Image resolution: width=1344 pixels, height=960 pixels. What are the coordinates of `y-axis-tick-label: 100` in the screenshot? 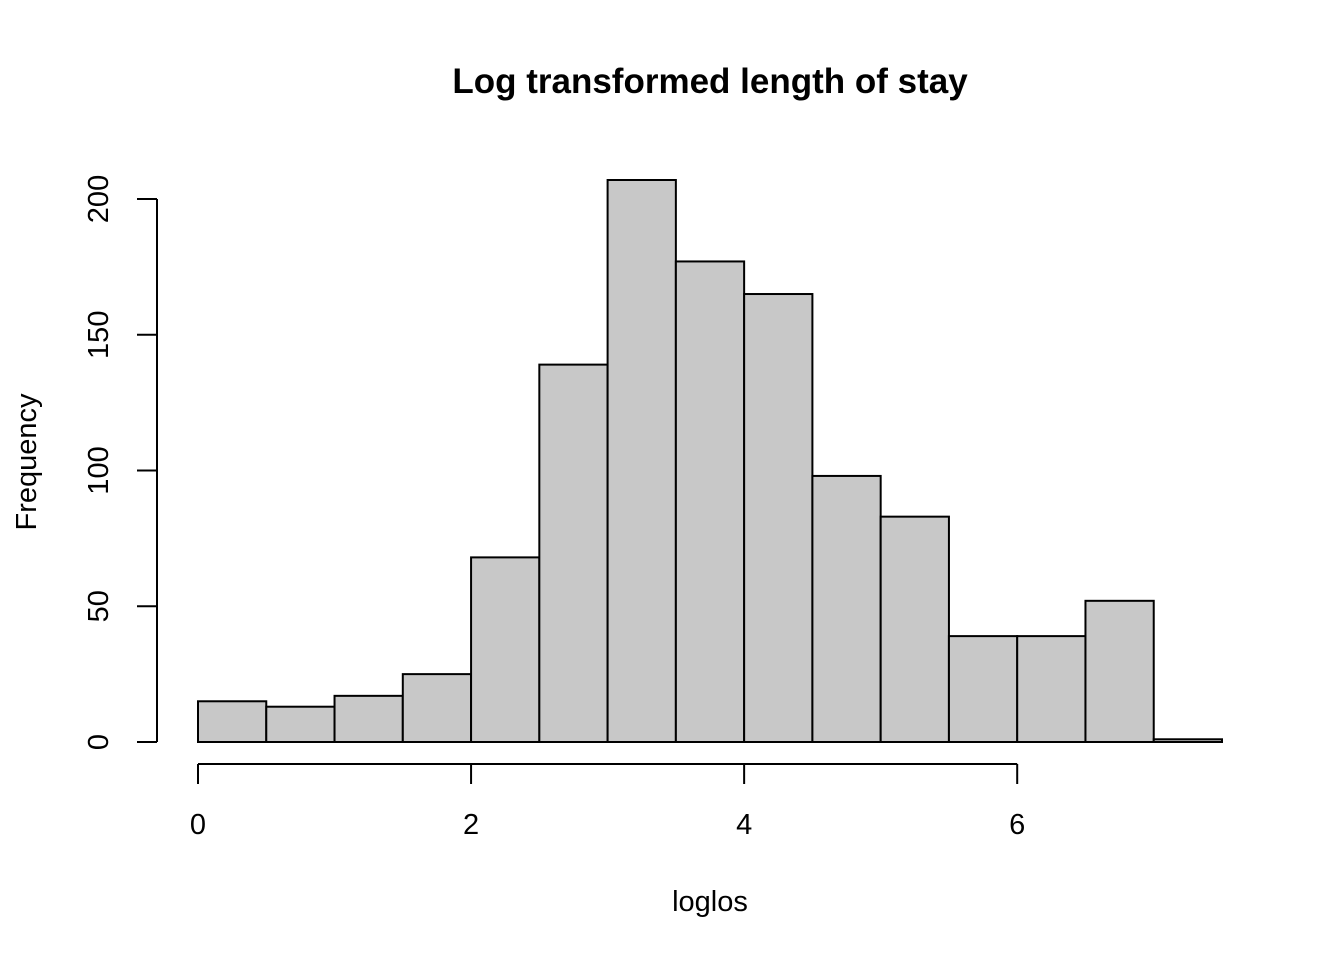 It's located at (99, 470).